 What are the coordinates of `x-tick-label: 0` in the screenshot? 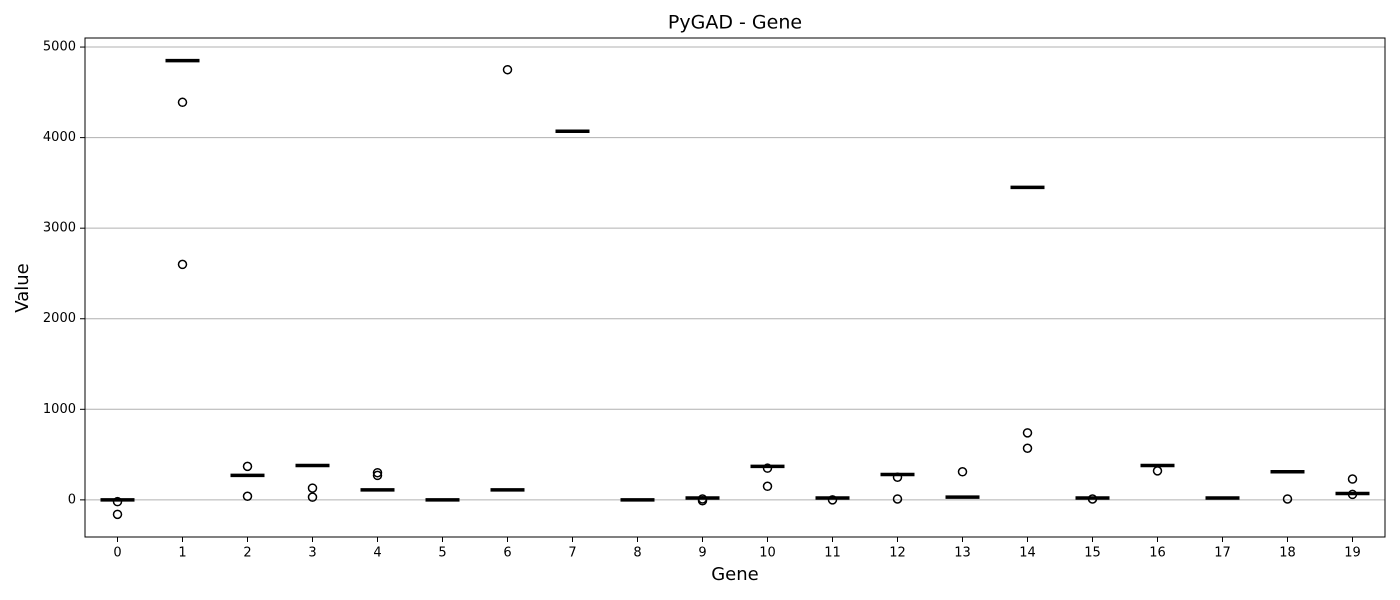 It's located at (117, 553).